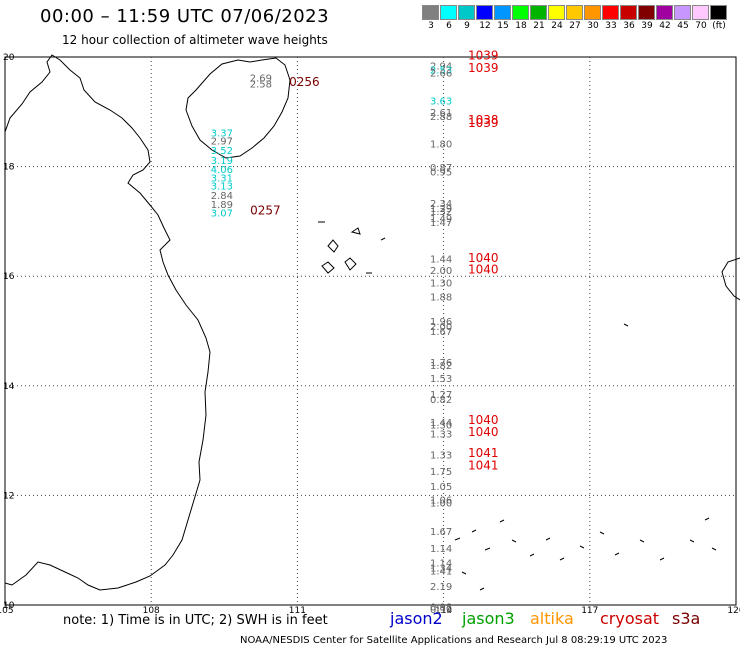  Describe the element at coordinates (222, 170) in the screenshot. I see `wave-height-value: 4.06` at that location.